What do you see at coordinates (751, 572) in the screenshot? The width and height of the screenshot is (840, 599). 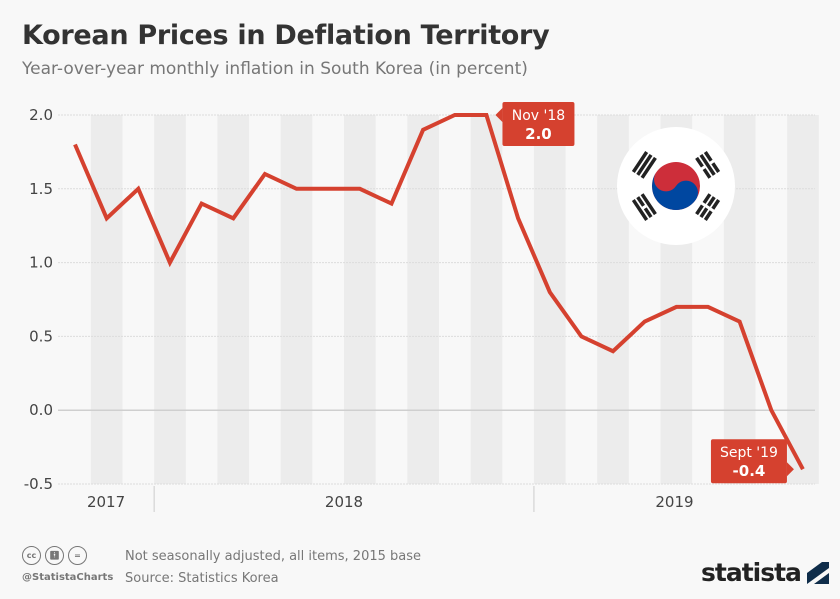 I see `brand-name: statista` at bounding box center [751, 572].